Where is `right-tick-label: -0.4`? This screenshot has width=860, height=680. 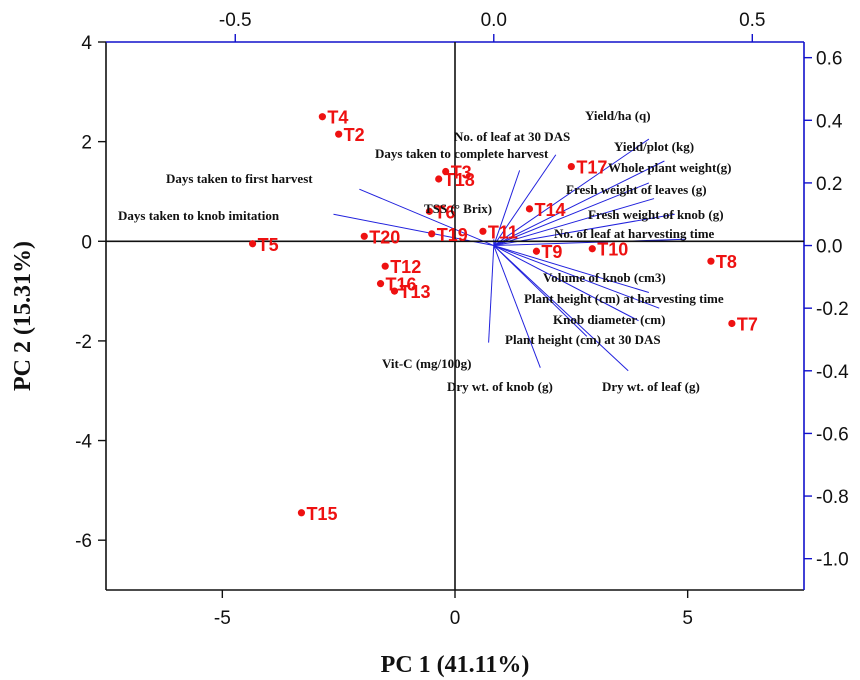 right-tick-label: -0.4 is located at coordinates (832, 372).